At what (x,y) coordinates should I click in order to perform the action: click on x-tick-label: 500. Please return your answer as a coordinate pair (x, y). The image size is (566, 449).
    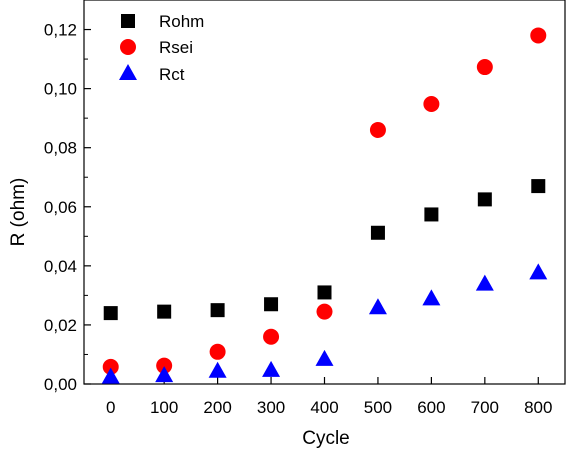
    Looking at the image, I should click on (378, 407).